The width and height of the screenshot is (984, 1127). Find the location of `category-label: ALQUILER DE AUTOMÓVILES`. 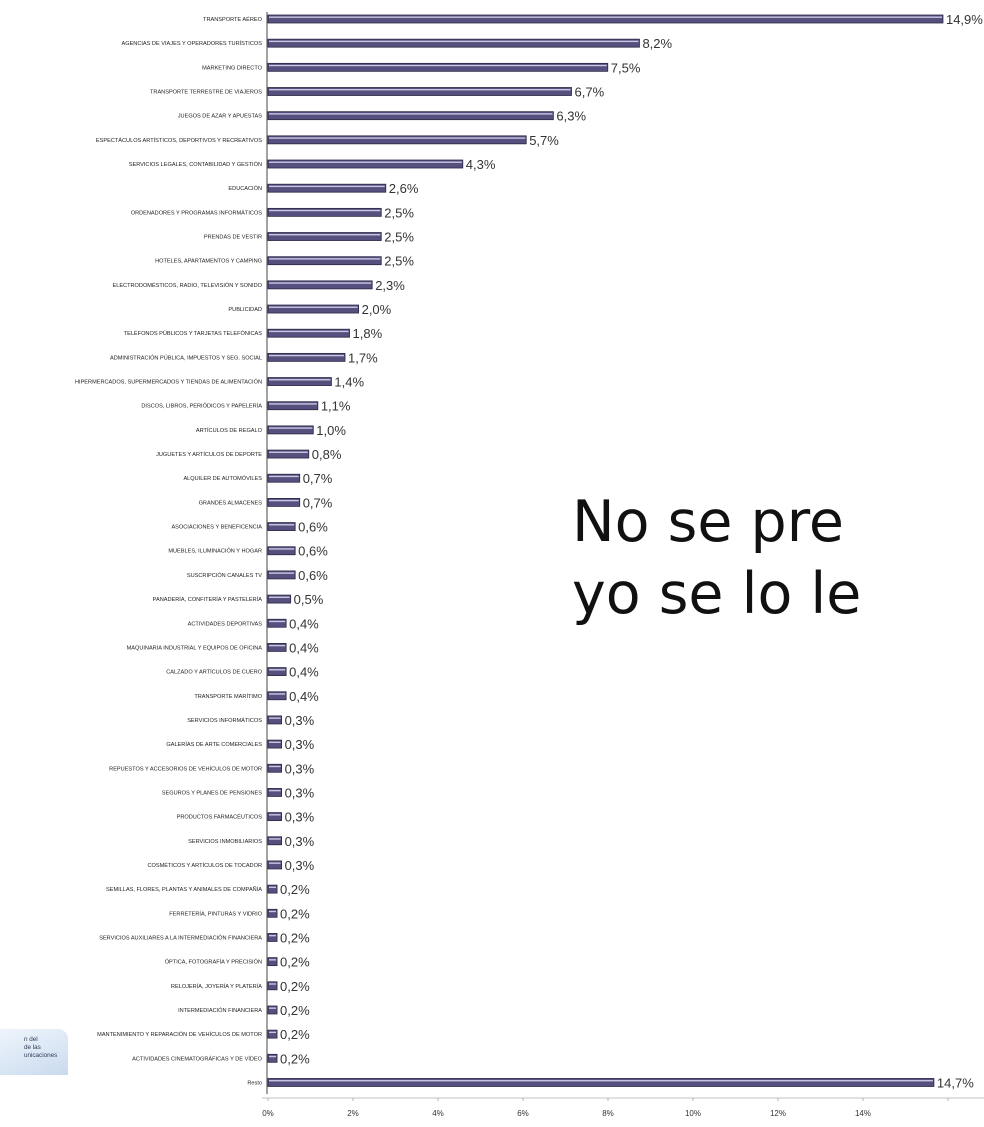

category-label: ALQUILER DE AUTOMÓVILES is located at coordinates (222, 478).